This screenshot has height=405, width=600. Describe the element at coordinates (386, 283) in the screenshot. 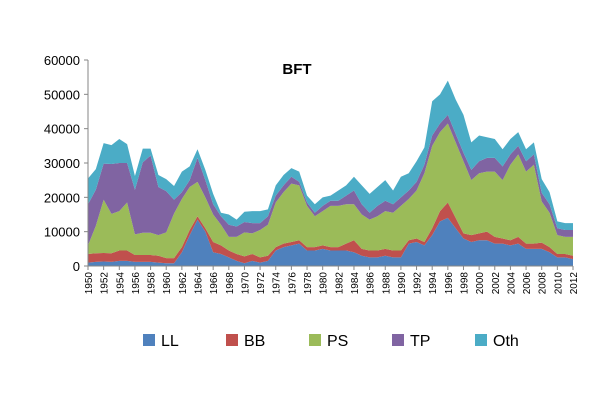

I see `x-tick-label: 1988` at that location.